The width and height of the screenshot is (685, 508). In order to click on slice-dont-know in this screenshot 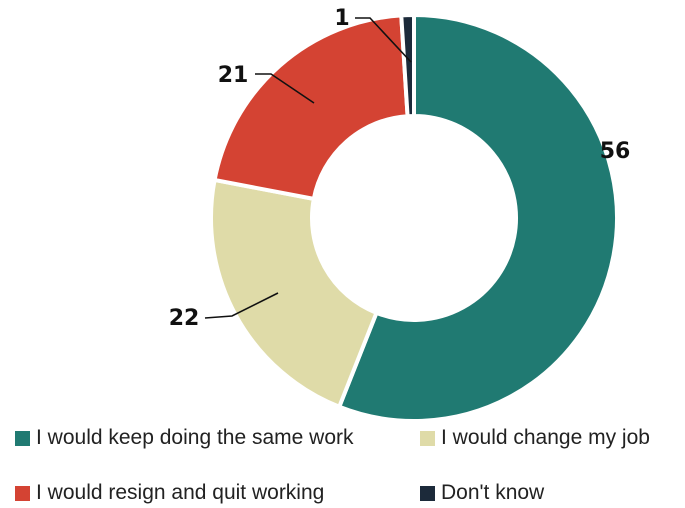, I will do `click(407, 66)`.